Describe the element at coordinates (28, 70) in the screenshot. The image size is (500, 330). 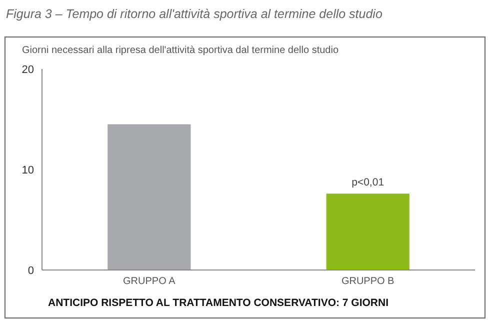
I see `y-tick-label: 20` at that location.